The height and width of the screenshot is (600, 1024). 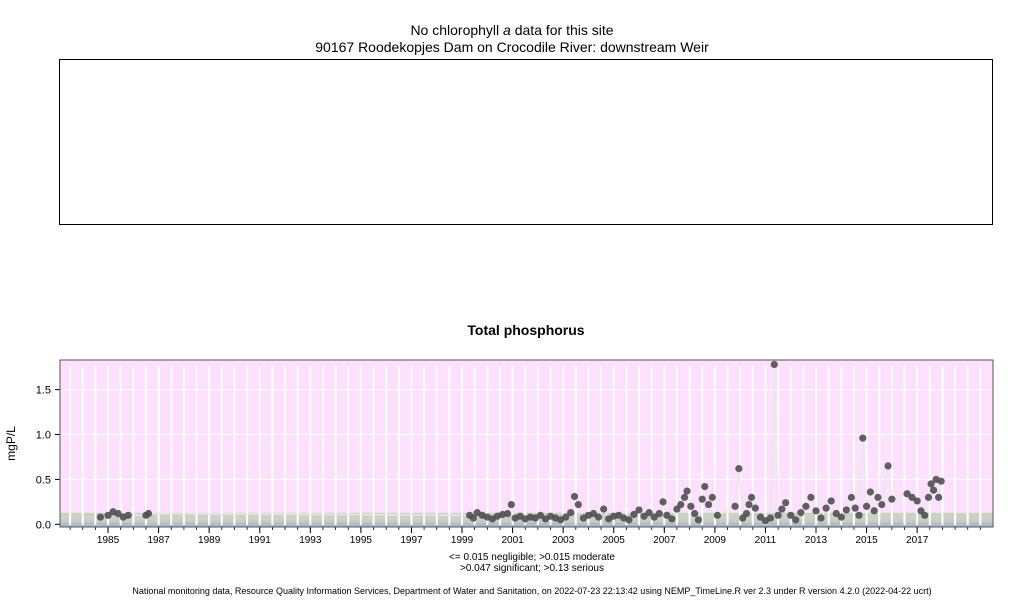 I want to click on band-below-zero, so click(x=526, y=525).